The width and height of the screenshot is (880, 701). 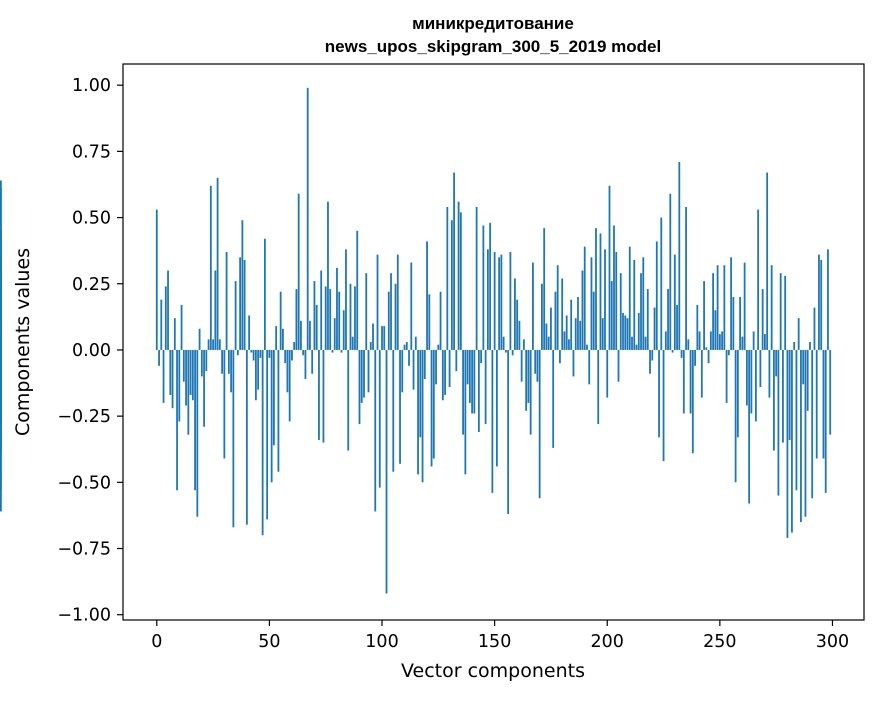 What do you see at coordinates (1, 387) in the screenshot?
I see `bar-undefined` at bounding box center [1, 387].